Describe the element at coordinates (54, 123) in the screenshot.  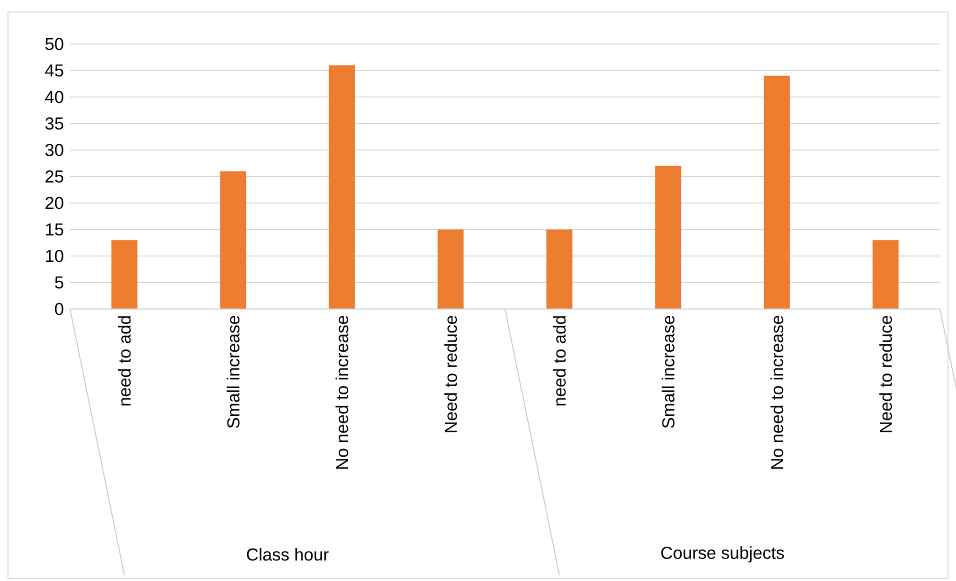
I see `y-tick-label: 35` at that location.